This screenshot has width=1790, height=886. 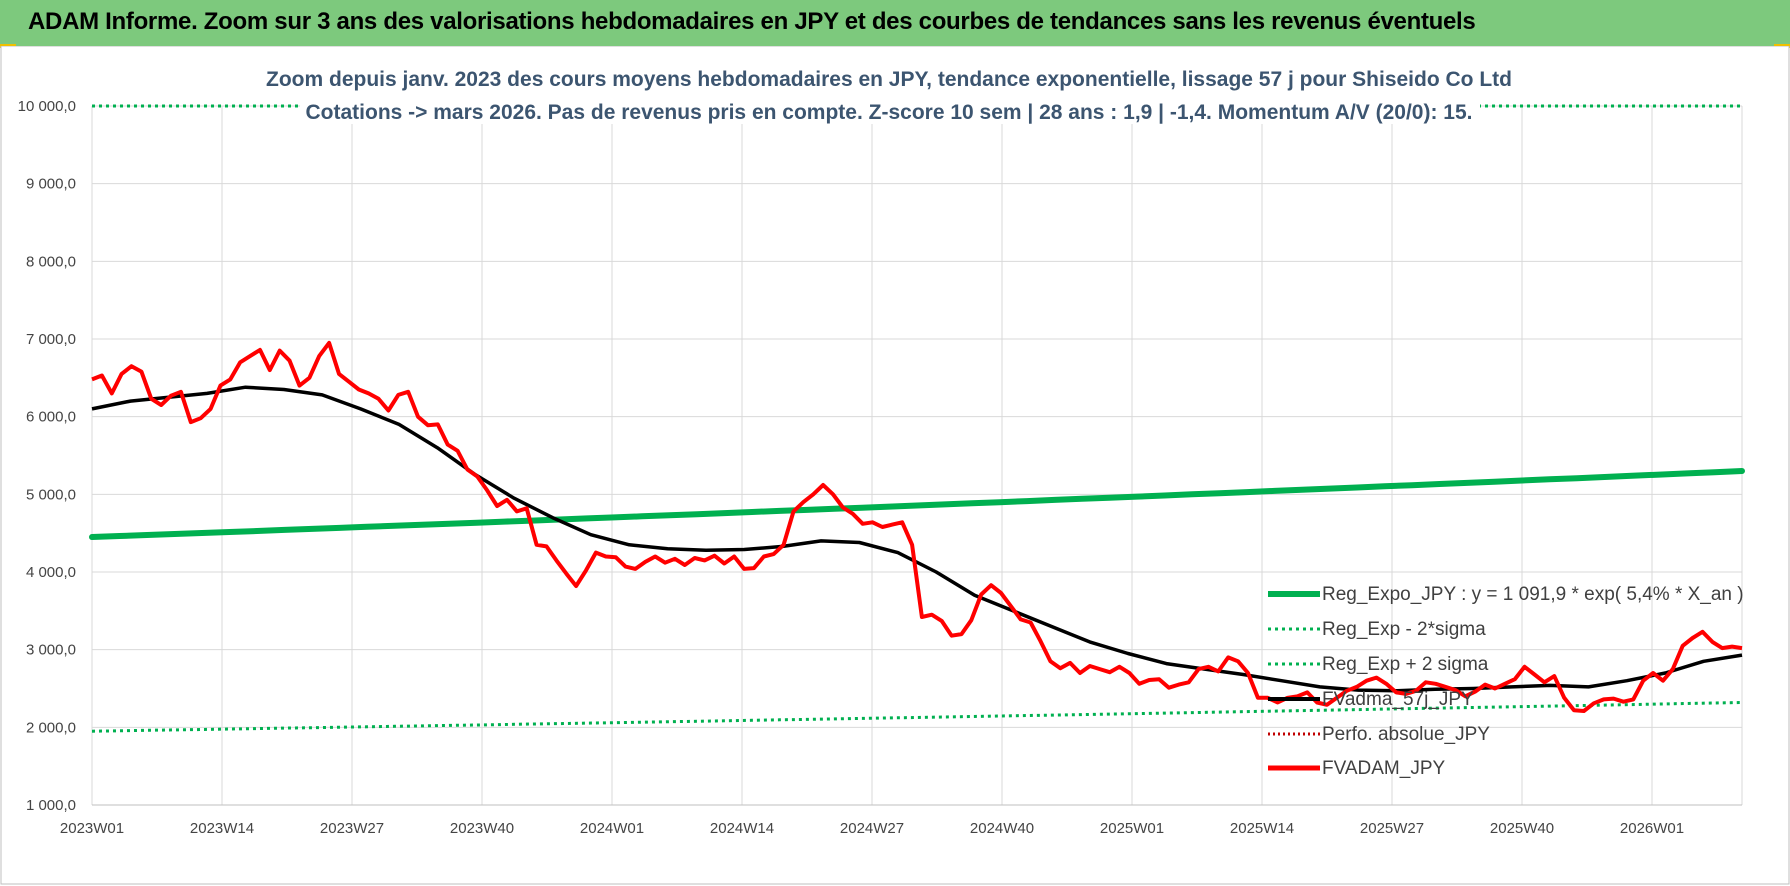 What do you see at coordinates (612, 828) in the screenshot?
I see `x-tick-label: 2024W01` at bounding box center [612, 828].